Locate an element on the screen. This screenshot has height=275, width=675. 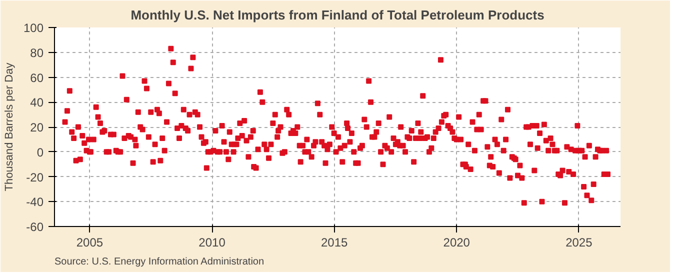
y-tick-label: -40 is located at coordinates (35, 202).